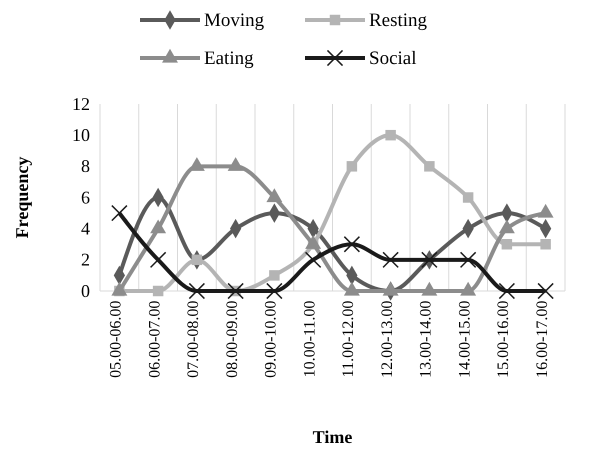 Image resolution: width=589 pixels, height=451 pixels. Describe the element at coordinates (85, 166) in the screenshot. I see `y-tick-label: 8` at that location.